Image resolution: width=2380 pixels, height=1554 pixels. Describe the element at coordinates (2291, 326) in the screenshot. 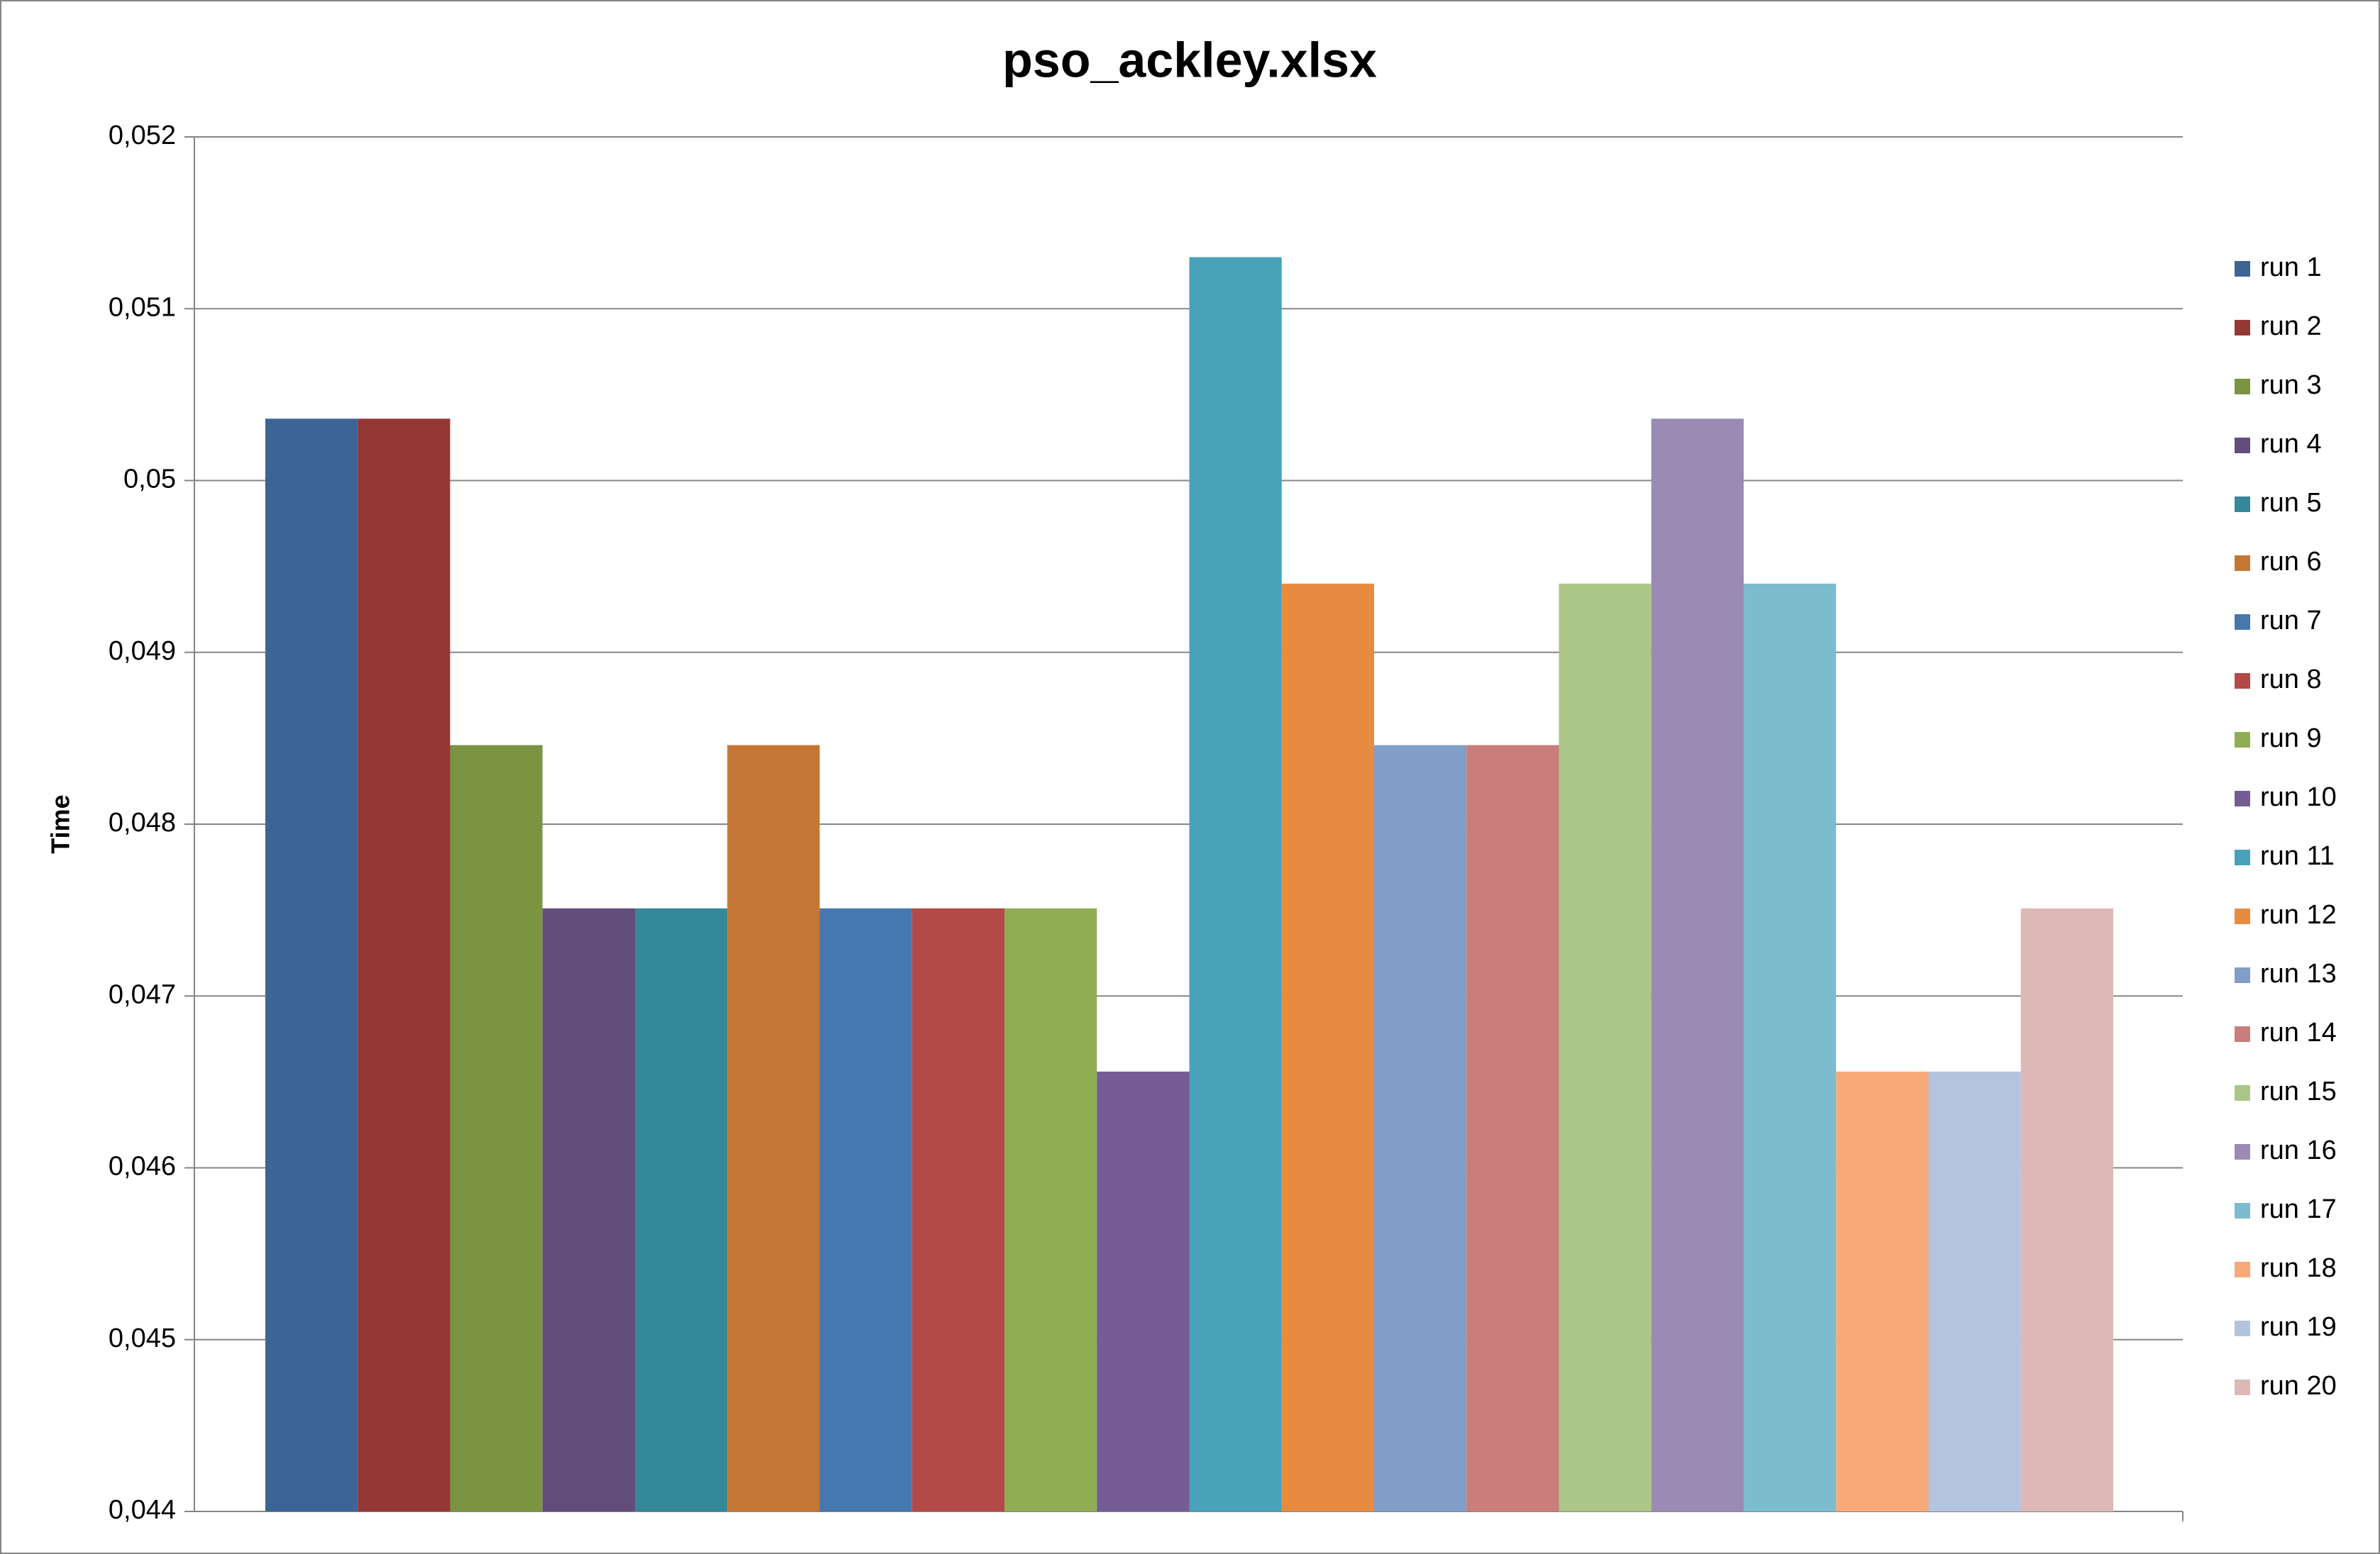

I see `legend-label: run 2` at that location.